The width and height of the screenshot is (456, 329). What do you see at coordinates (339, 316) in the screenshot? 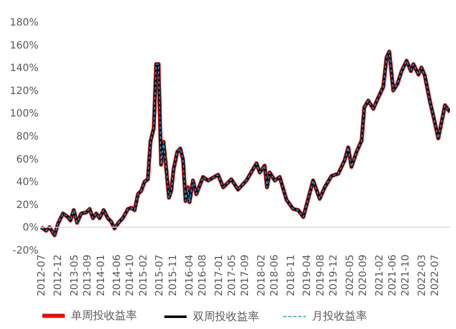
I see `legend-label: 月投收益率` at bounding box center [339, 316].